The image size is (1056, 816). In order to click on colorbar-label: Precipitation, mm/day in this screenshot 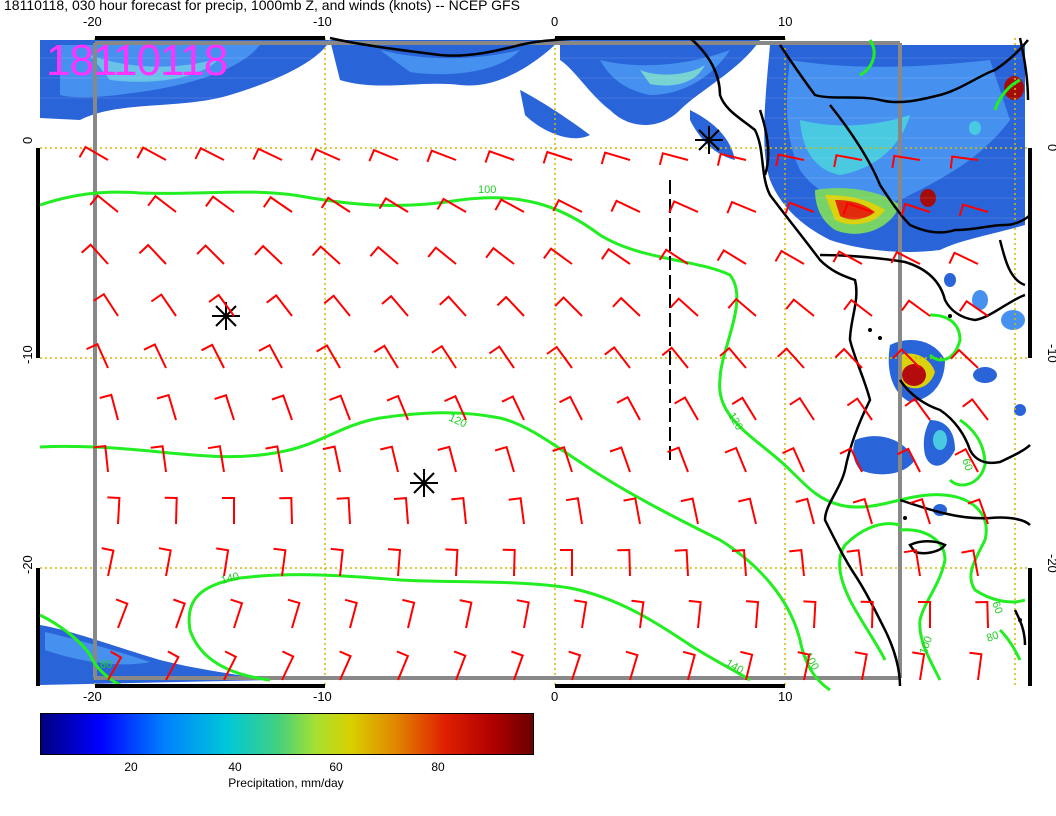, I will do `click(286, 783)`.